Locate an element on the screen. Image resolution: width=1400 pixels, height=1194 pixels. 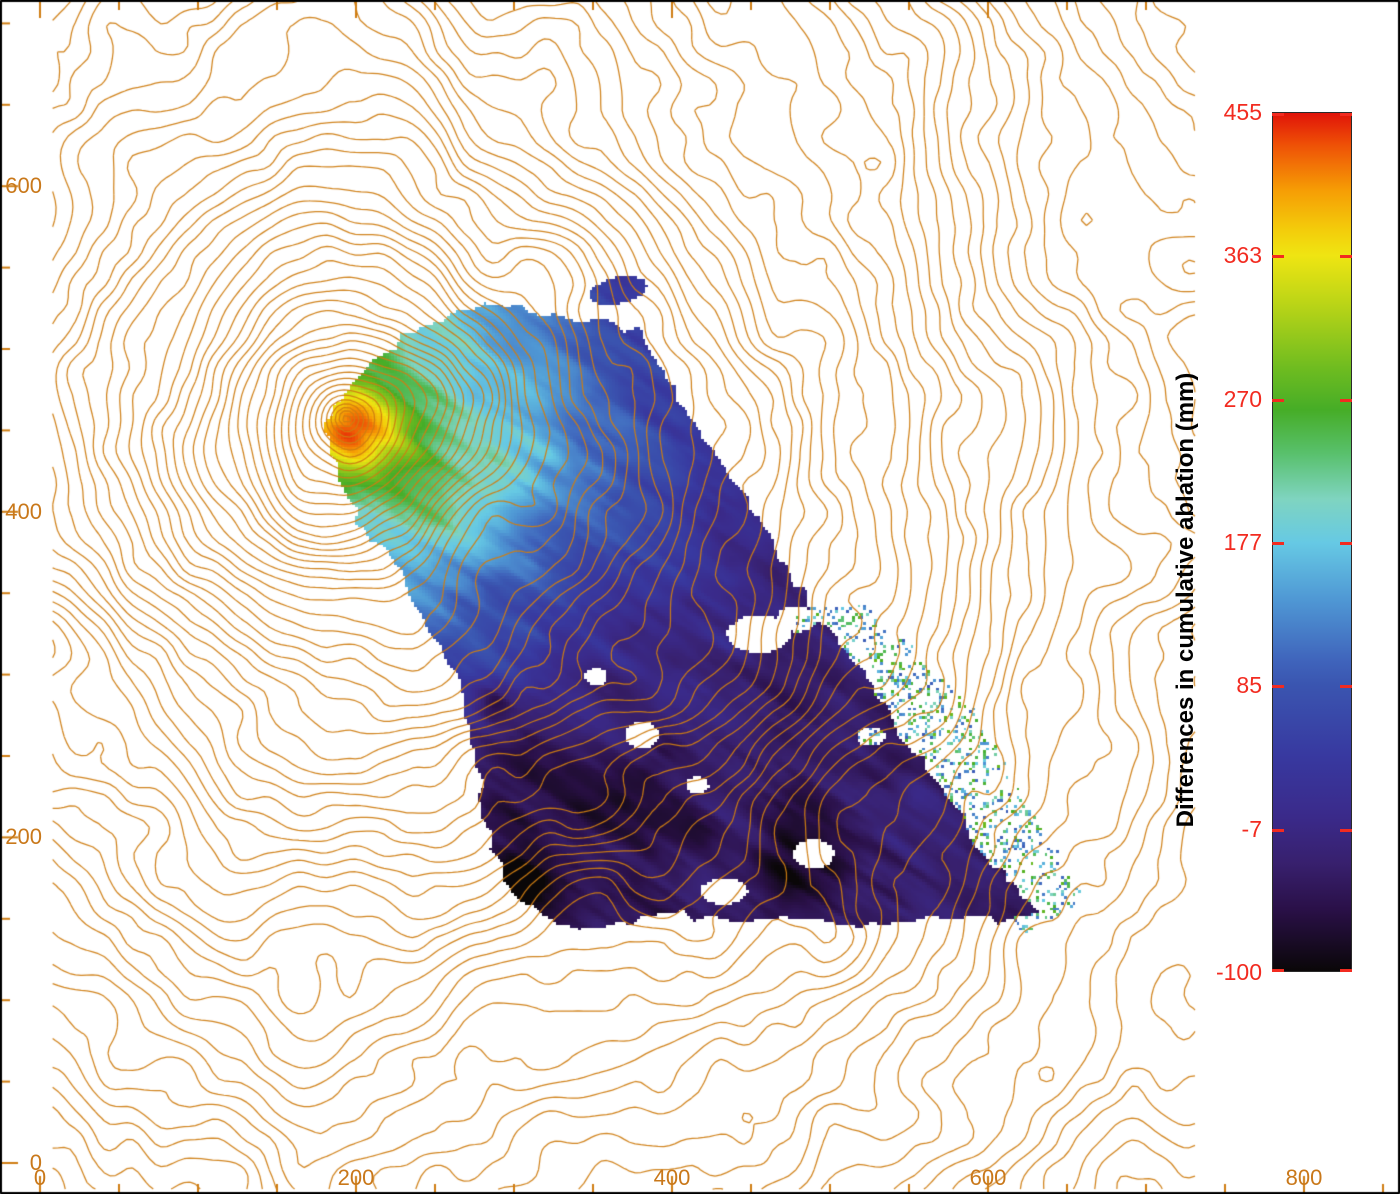
colorbar-tick-label: 363 is located at coordinates (1242, 255).